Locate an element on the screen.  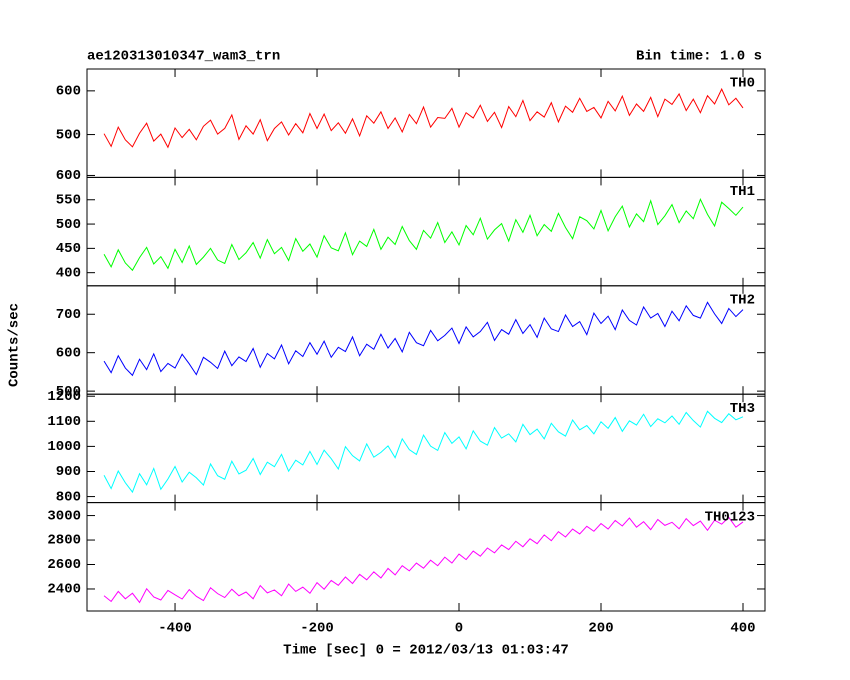
y-tick-label: 2400 is located at coordinates (64, 590).